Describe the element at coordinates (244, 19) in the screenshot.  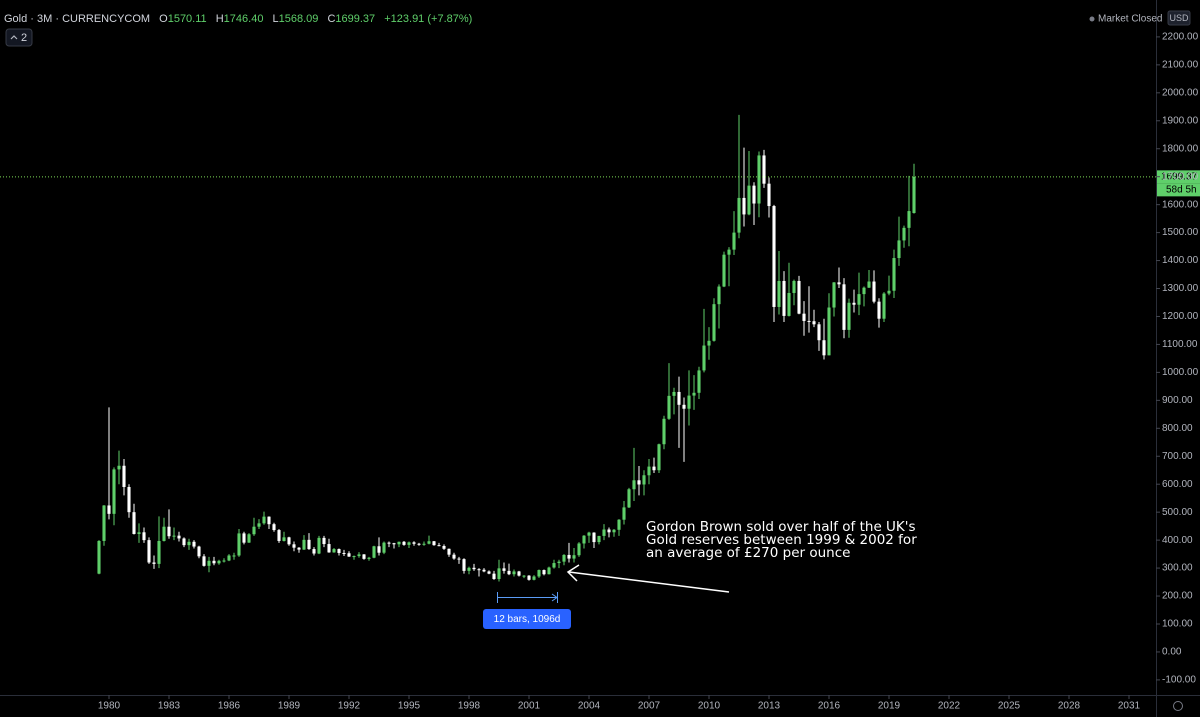
I see `ohlc-value: 1746.40` at that location.